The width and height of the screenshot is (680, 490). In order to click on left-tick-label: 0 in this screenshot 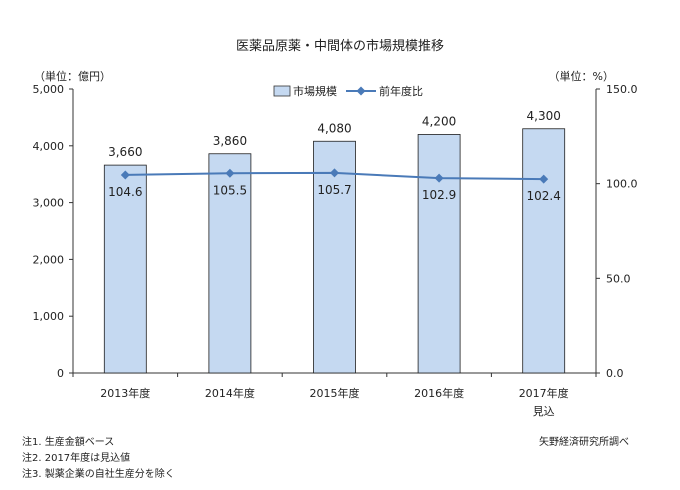, I will do `click(60, 373)`.